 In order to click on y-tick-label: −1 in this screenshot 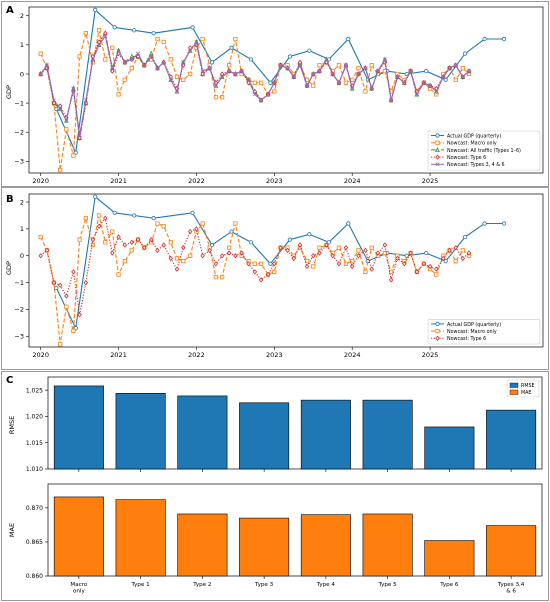, I will do `click(19, 103)`.